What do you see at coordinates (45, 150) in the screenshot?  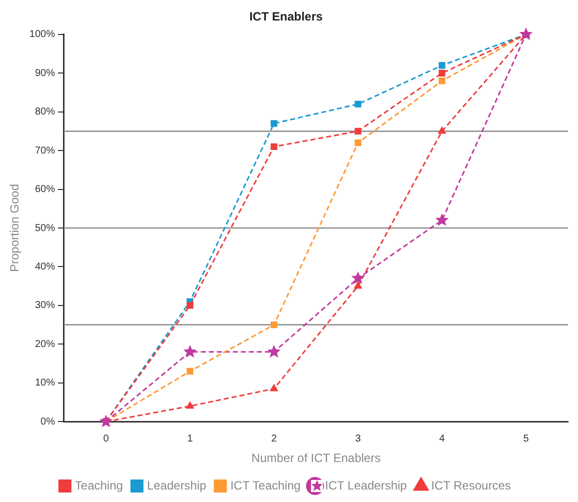 I see `y-tick-label: 70%` at bounding box center [45, 150].